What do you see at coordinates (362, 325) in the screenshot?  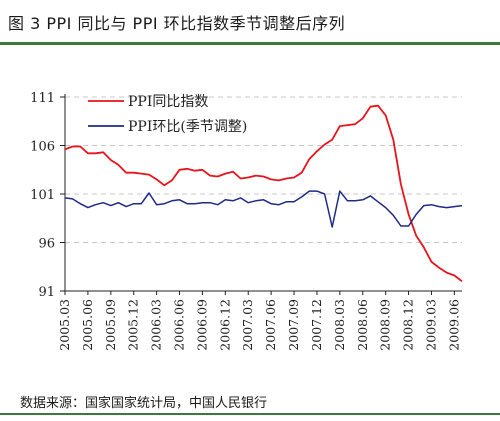 I see `x-tick-label-2008.06: 2008.06` at bounding box center [362, 325].